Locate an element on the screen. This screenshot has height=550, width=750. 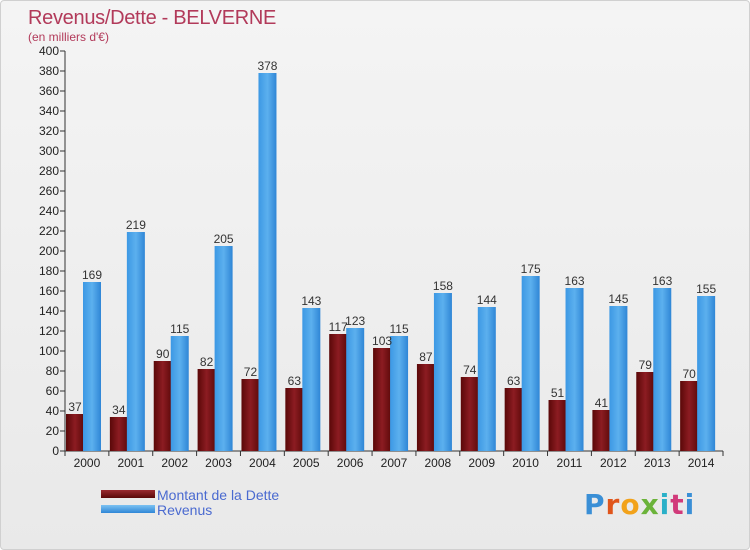
x-tick-label: 2007 is located at coordinates (394, 463).